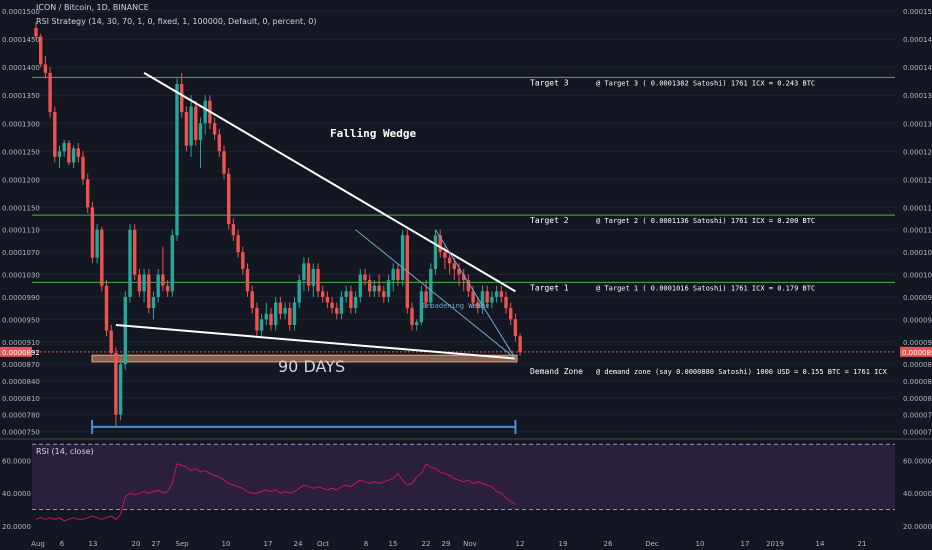 The height and width of the screenshot is (550, 932). What do you see at coordinates (917, 298) in the screenshot?
I see `price-tick-right: 0.0000990` at bounding box center [917, 298].